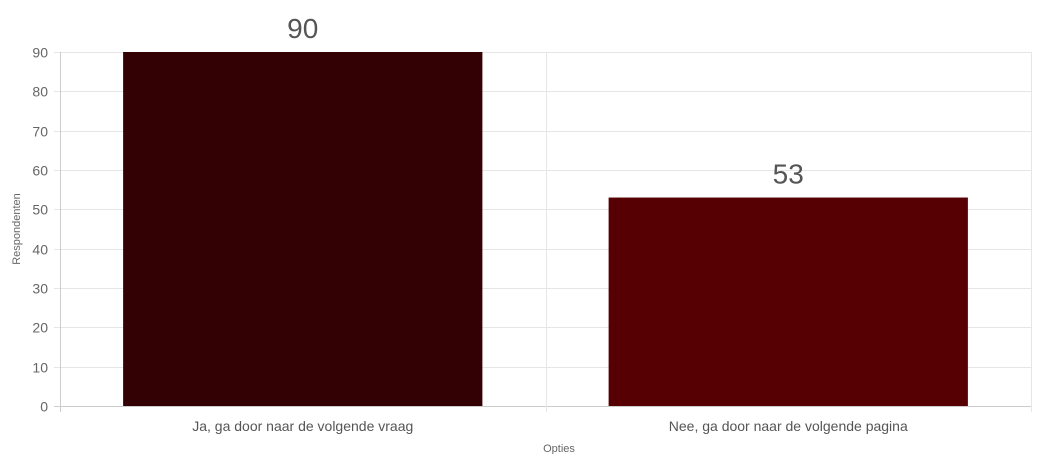 This screenshot has width=1047, height=454. I want to click on y-tick-label: 70, so click(40, 132).